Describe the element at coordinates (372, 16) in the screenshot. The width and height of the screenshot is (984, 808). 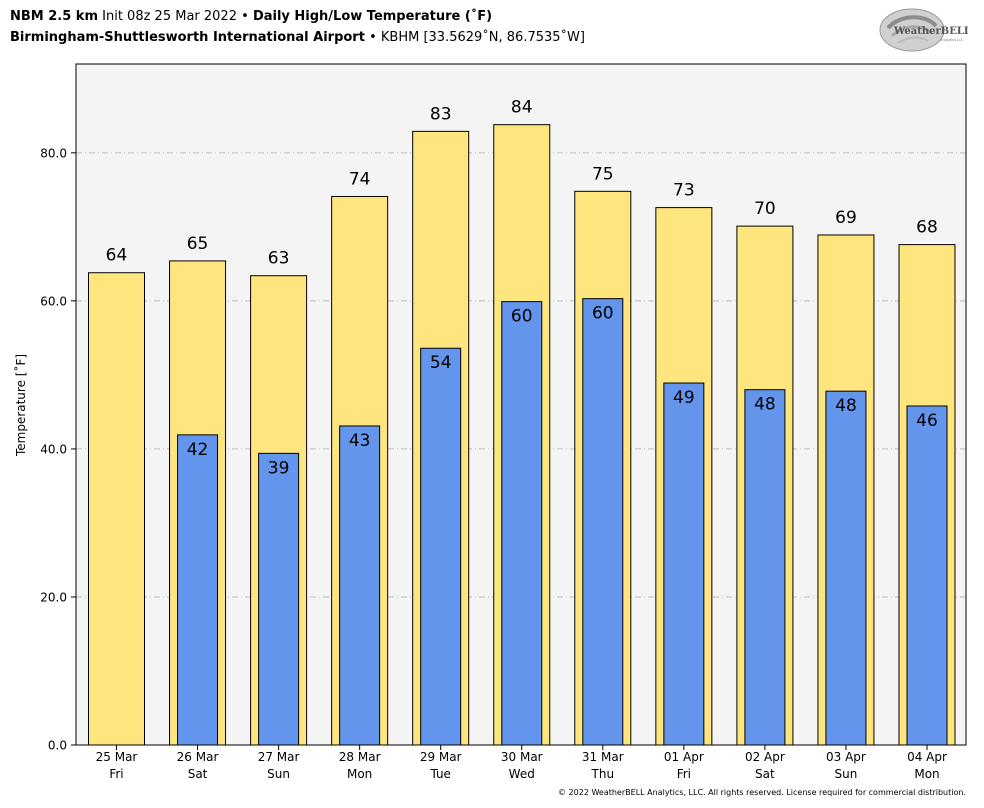
I see `product-title: Daily High/Low Temperature (˚F)` at that location.